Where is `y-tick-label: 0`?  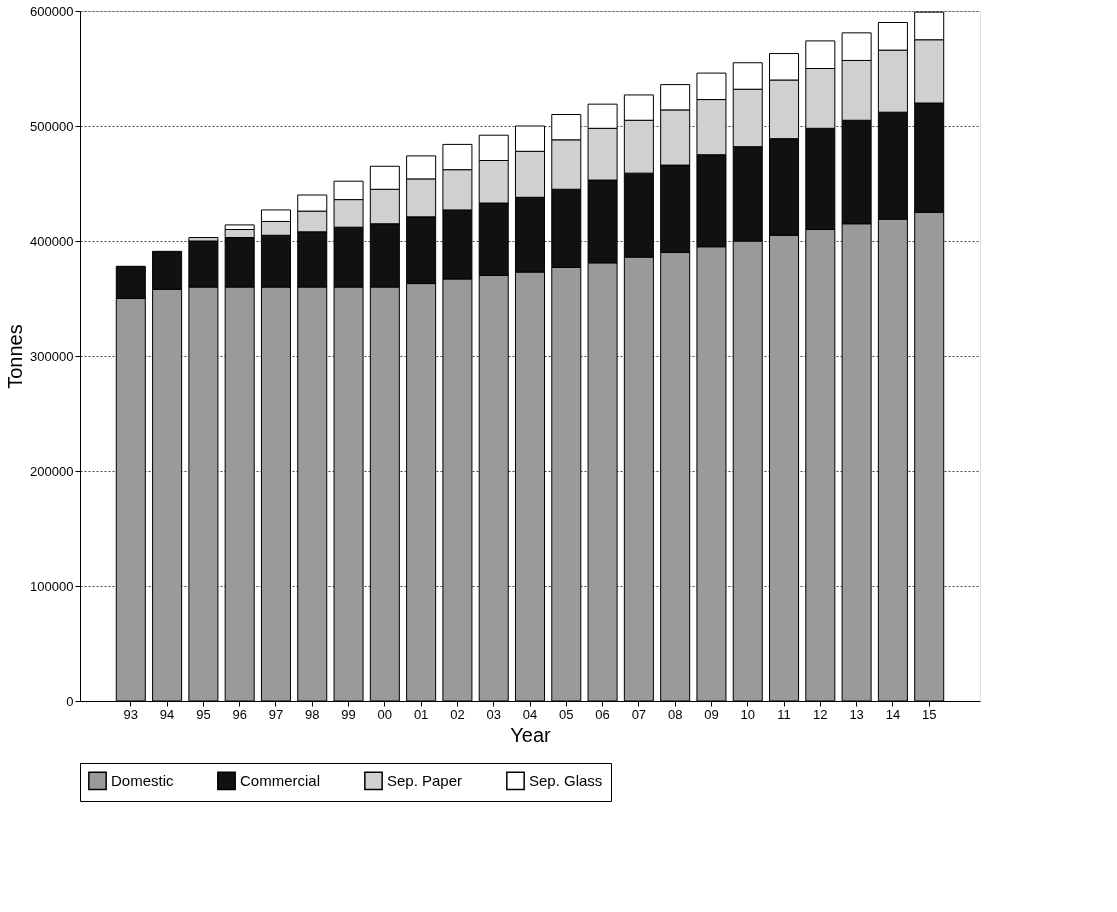
y-tick-label: 0 is located at coordinates (70, 701).